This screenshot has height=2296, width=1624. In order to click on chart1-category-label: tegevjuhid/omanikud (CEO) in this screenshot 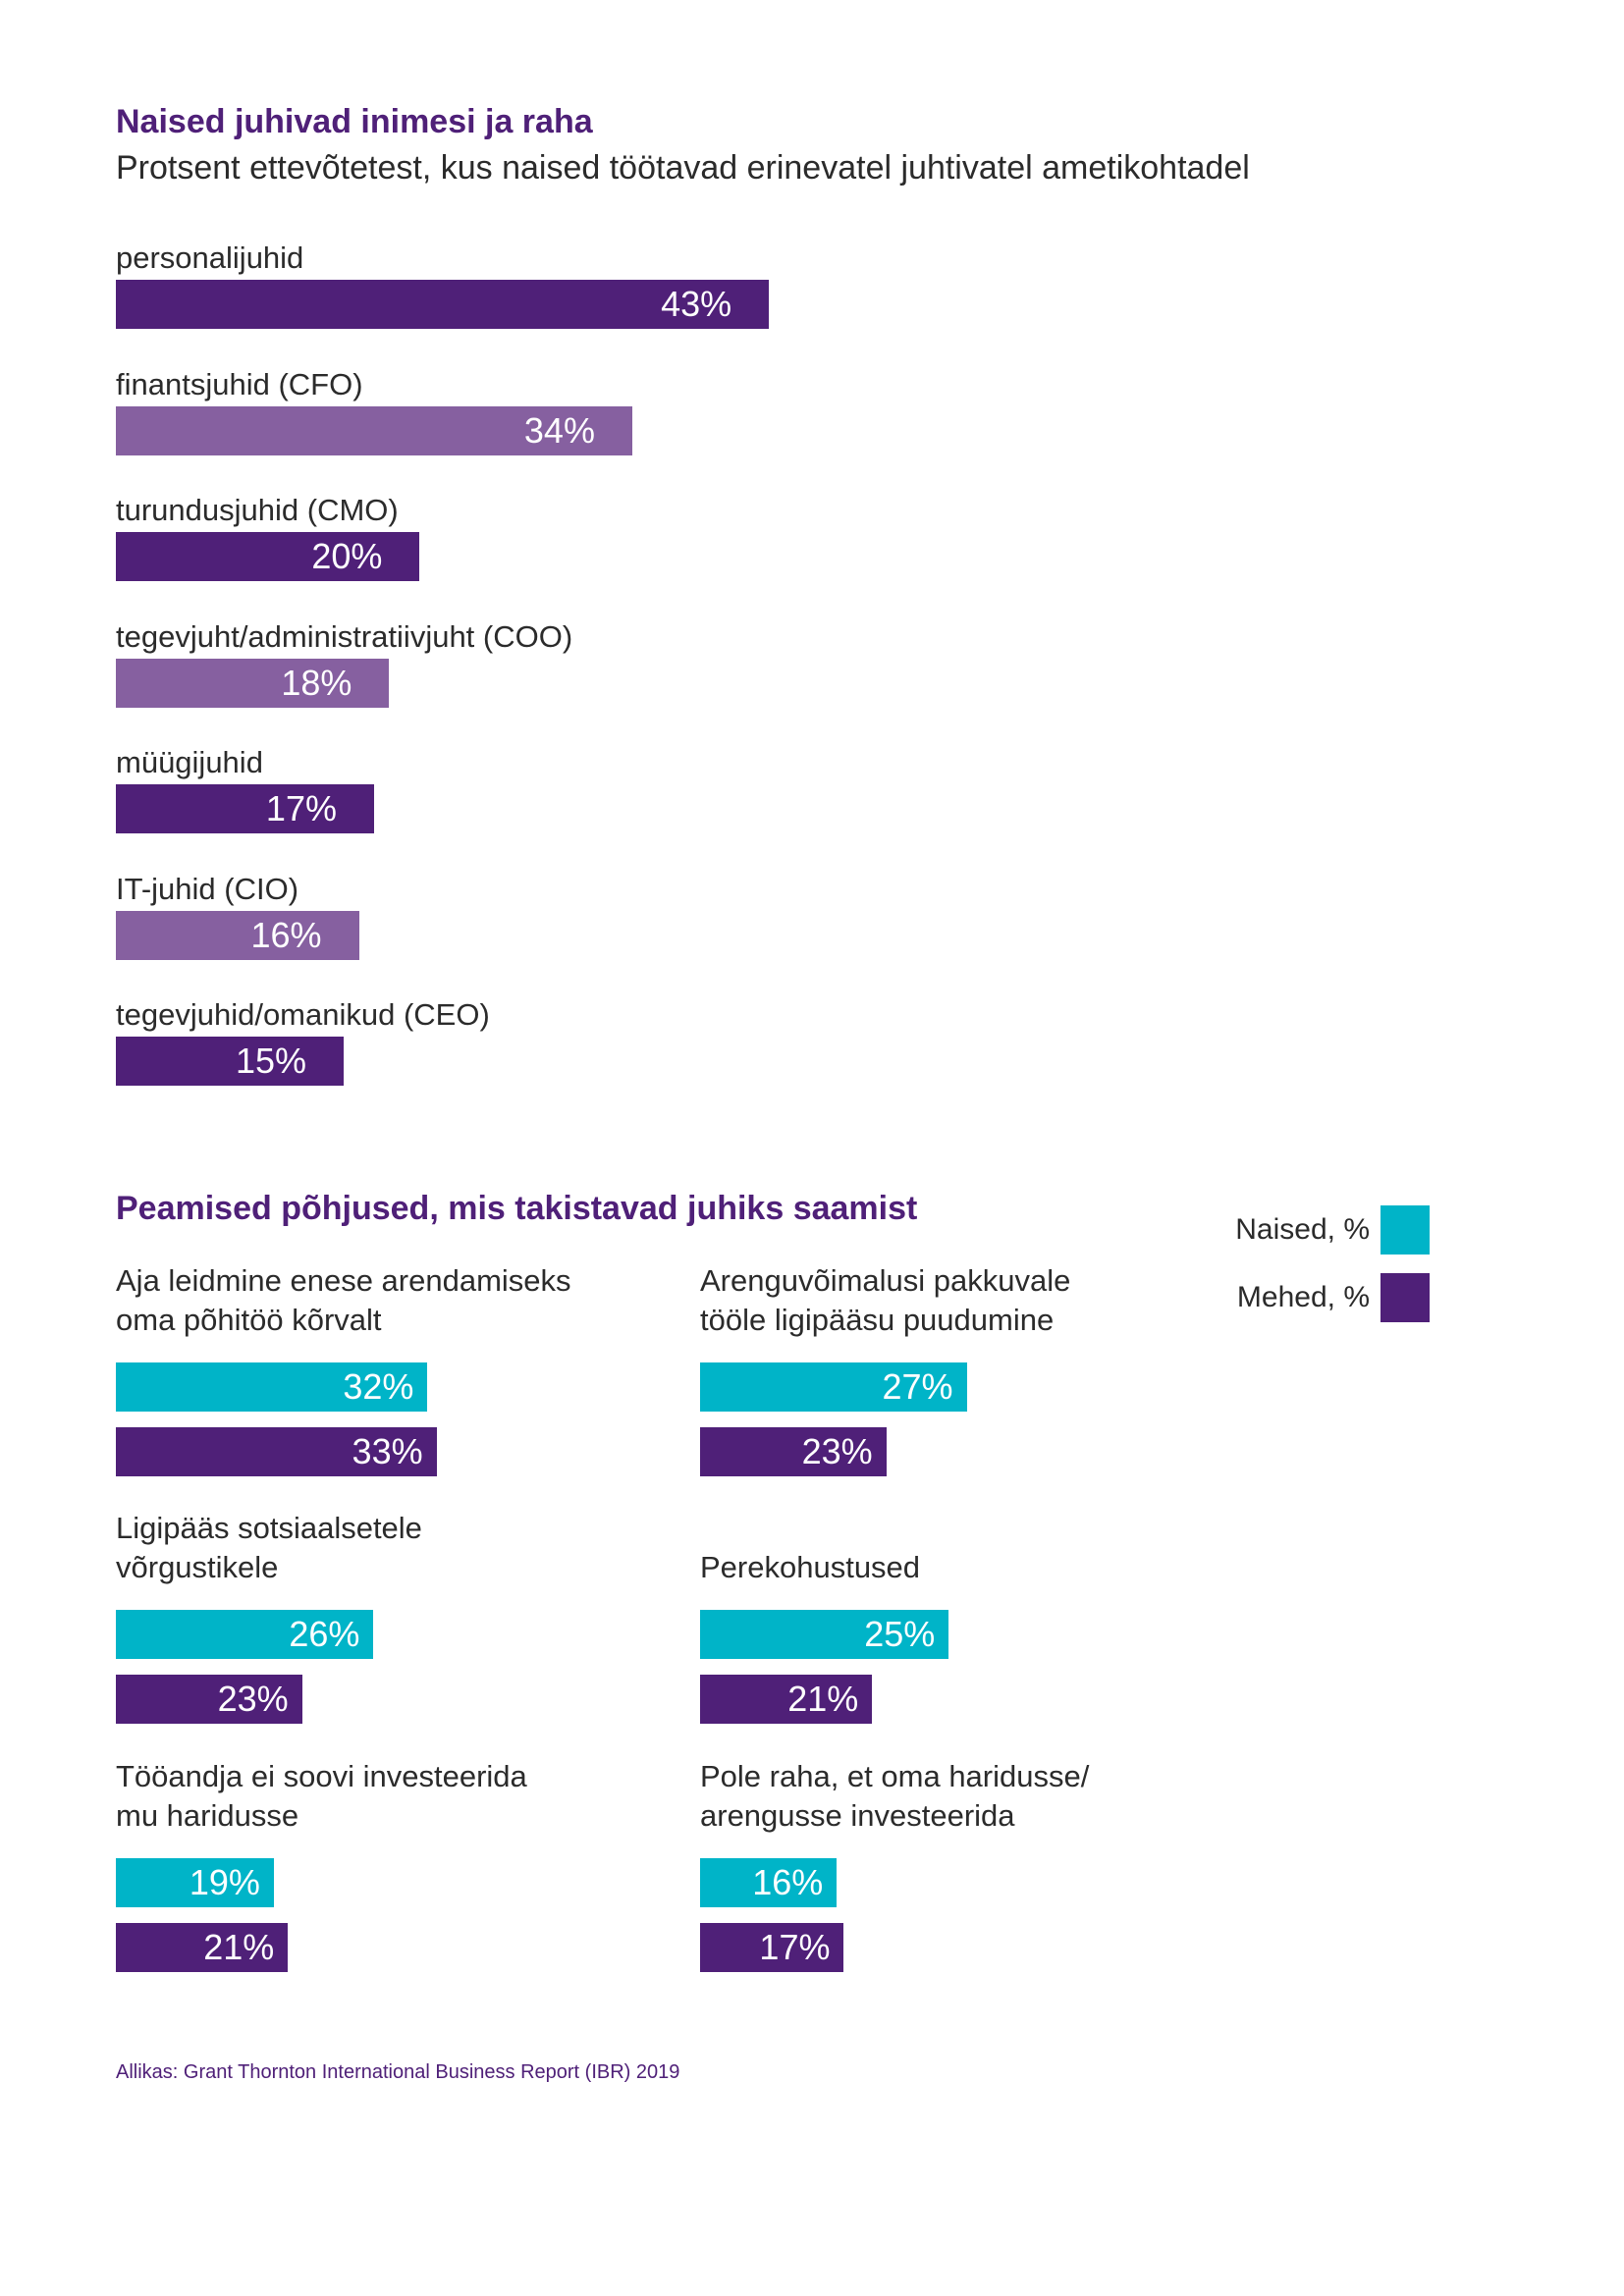, I will do `click(303, 1014)`.